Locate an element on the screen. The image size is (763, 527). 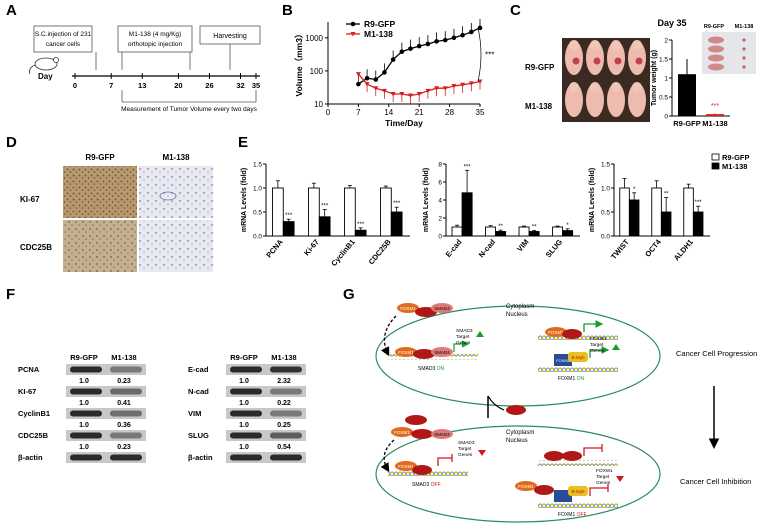
foxm1-protein is located at coordinates (408, 308).